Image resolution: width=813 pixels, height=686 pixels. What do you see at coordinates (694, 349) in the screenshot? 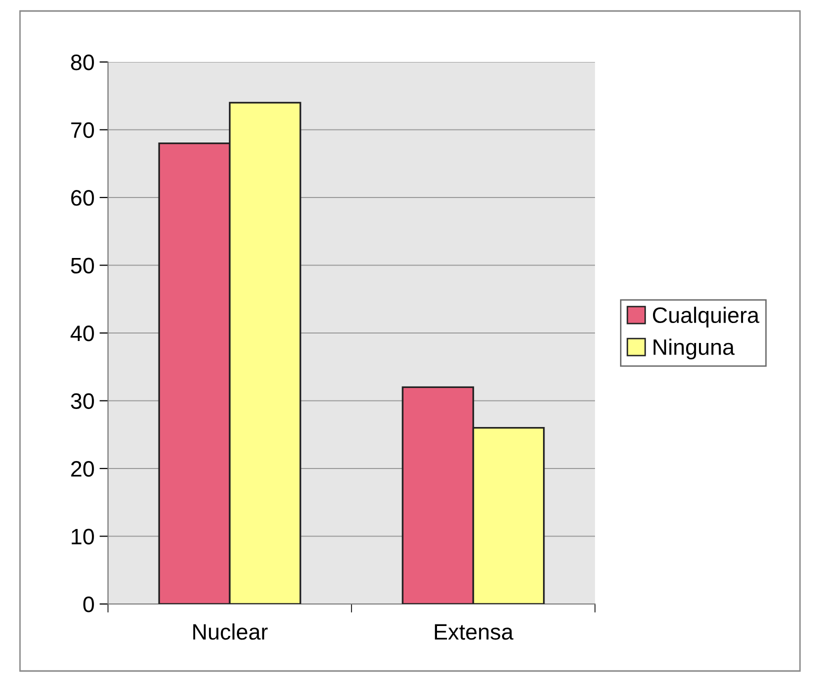
I see `legend-label: Ninguna` at bounding box center [694, 349].